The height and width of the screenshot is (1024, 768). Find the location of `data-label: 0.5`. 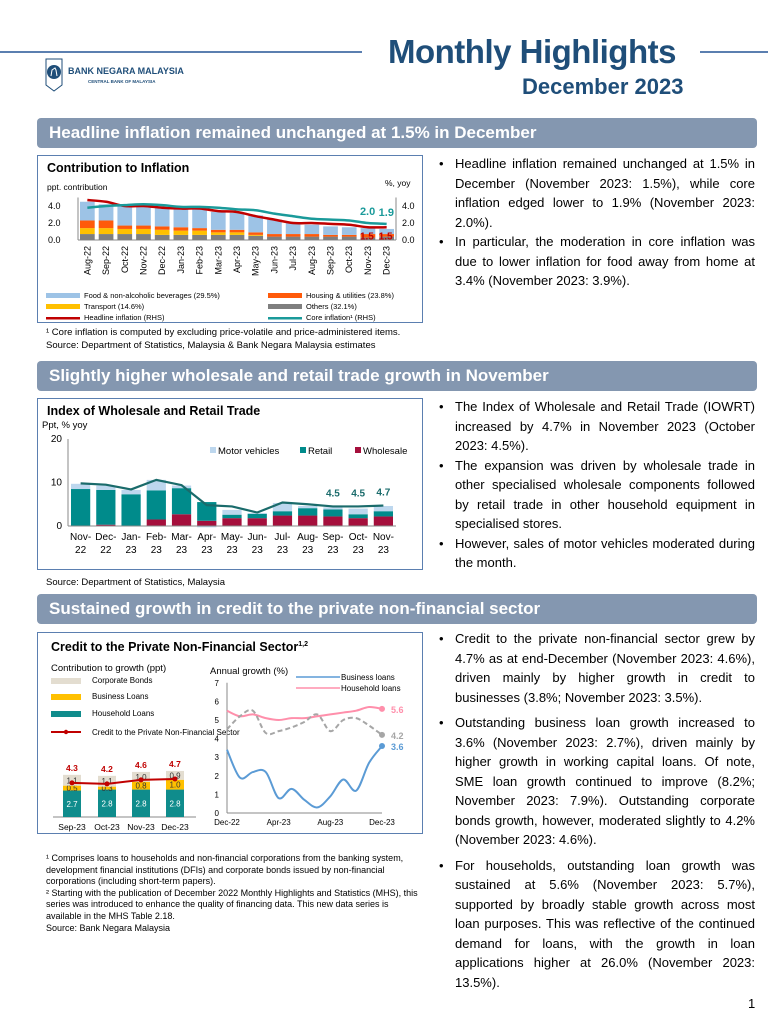

data-label: 0.5 is located at coordinates (72, 788).